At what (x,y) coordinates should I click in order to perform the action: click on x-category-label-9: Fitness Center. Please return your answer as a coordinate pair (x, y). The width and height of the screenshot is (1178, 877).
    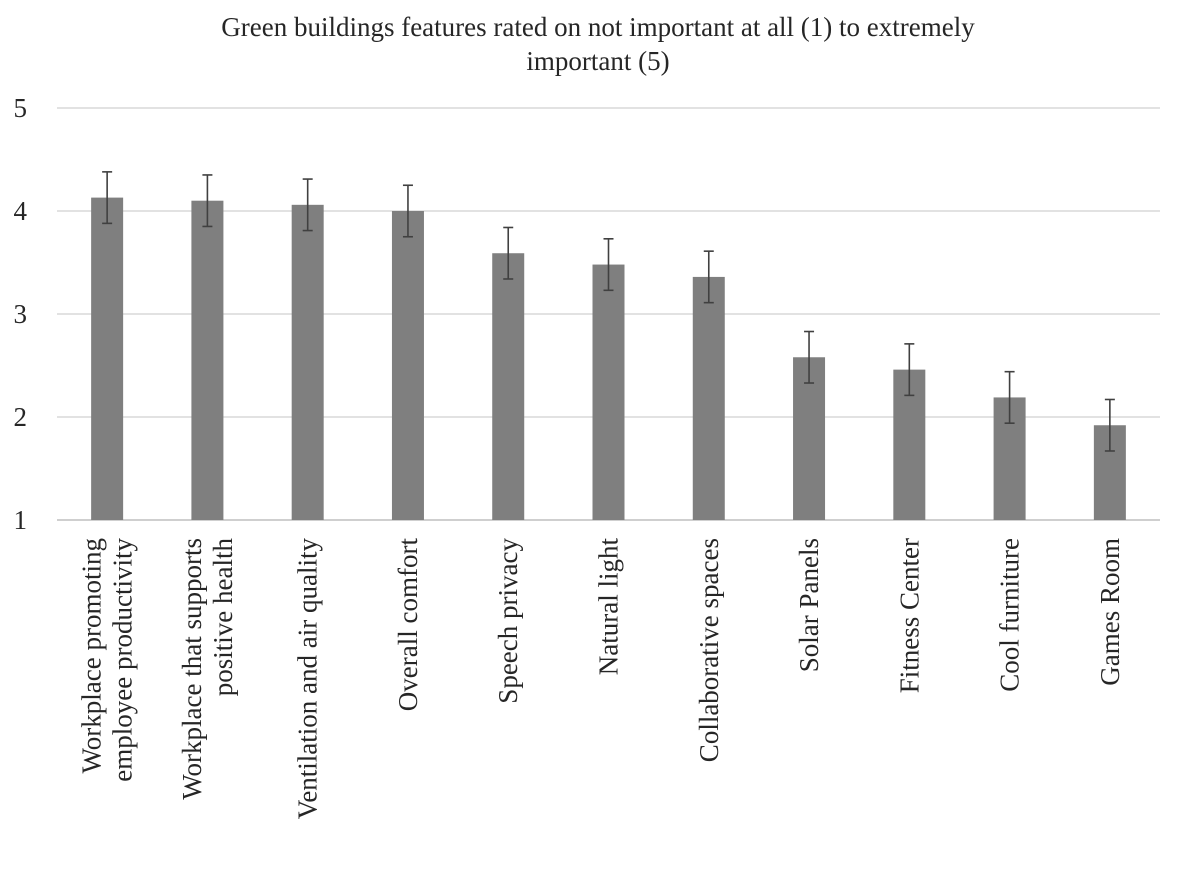
    Looking at the image, I should click on (909, 615).